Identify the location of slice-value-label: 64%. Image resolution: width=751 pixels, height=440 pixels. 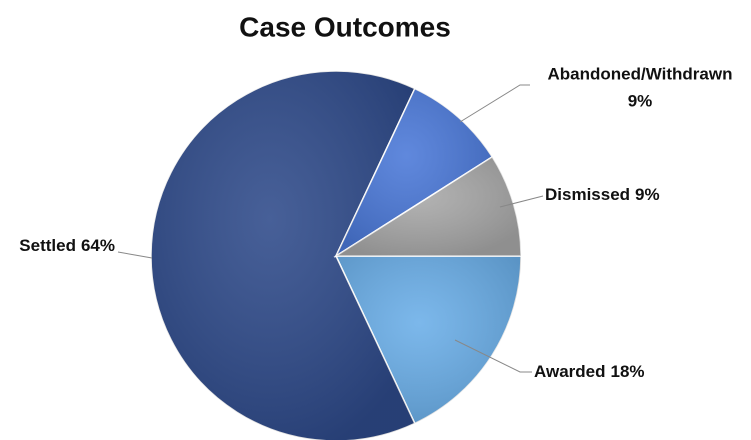
(98, 245).